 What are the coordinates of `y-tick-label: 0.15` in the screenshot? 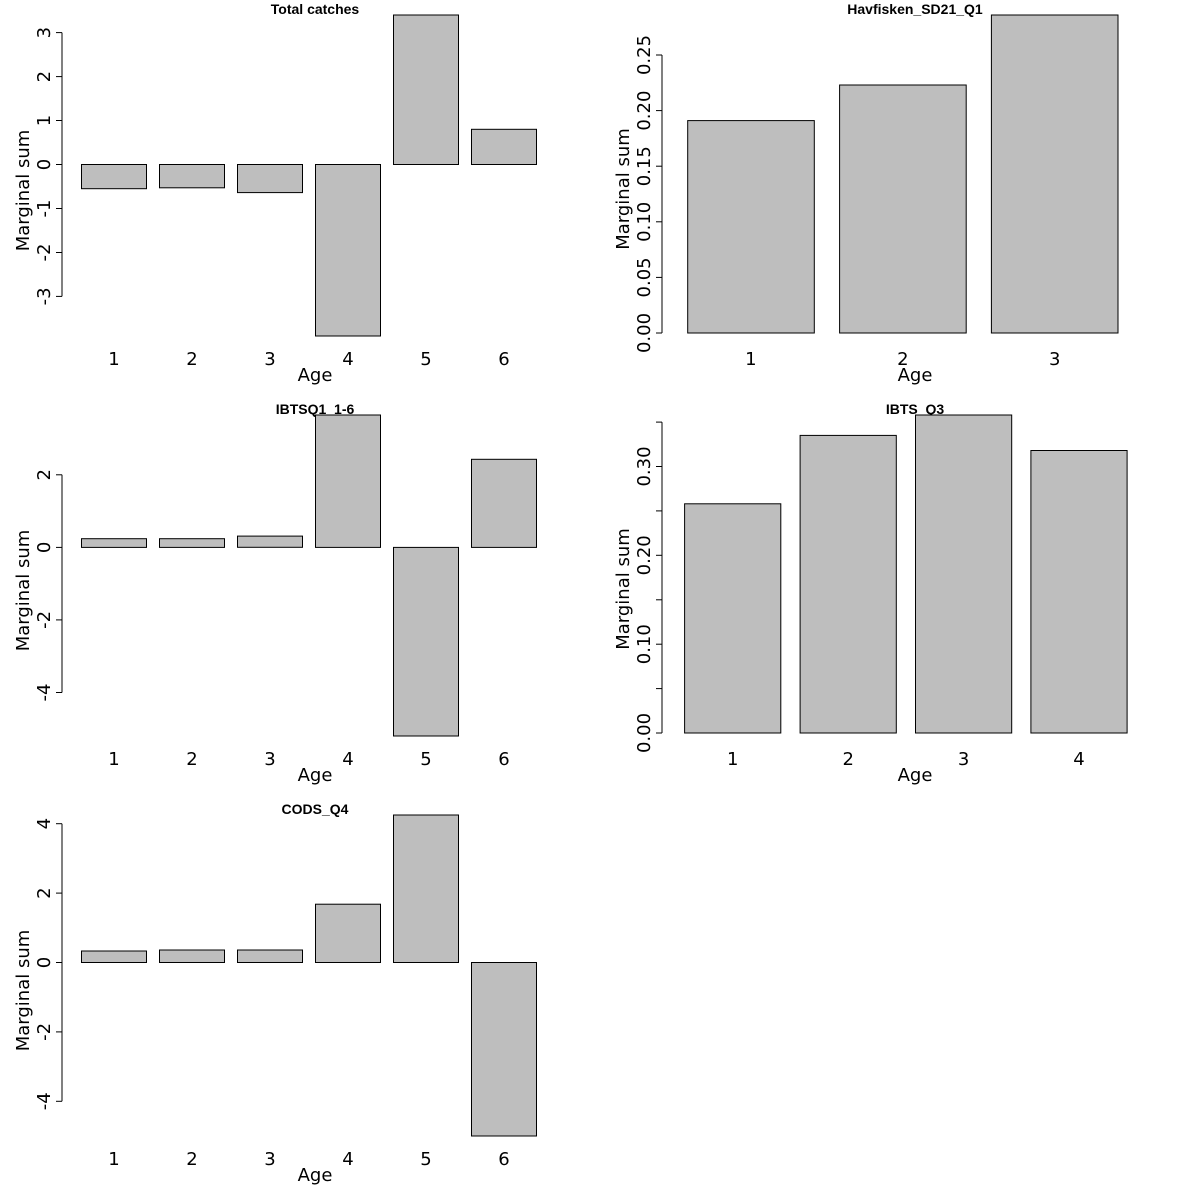 It's located at (644, 166).